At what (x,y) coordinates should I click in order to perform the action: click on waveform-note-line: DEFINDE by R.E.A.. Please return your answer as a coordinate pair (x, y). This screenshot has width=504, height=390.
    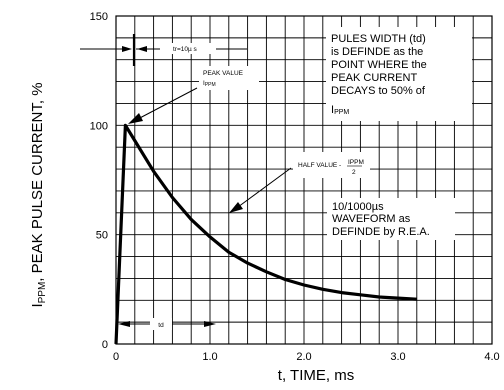
    Looking at the image, I should click on (381, 232).